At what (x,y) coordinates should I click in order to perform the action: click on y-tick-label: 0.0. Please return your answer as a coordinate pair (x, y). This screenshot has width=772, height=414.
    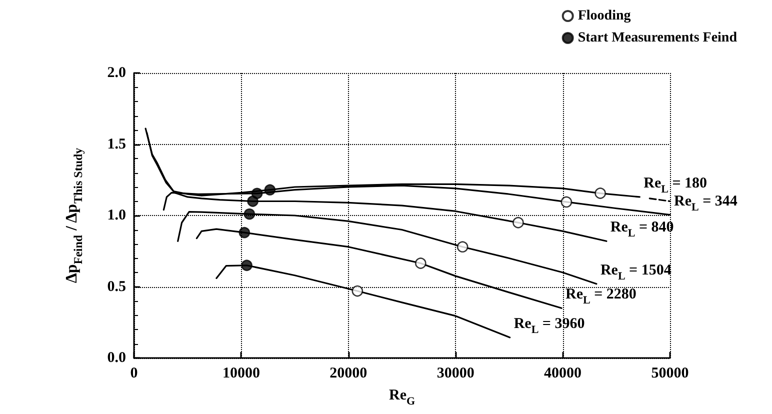
    Looking at the image, I should click on (116, 358).